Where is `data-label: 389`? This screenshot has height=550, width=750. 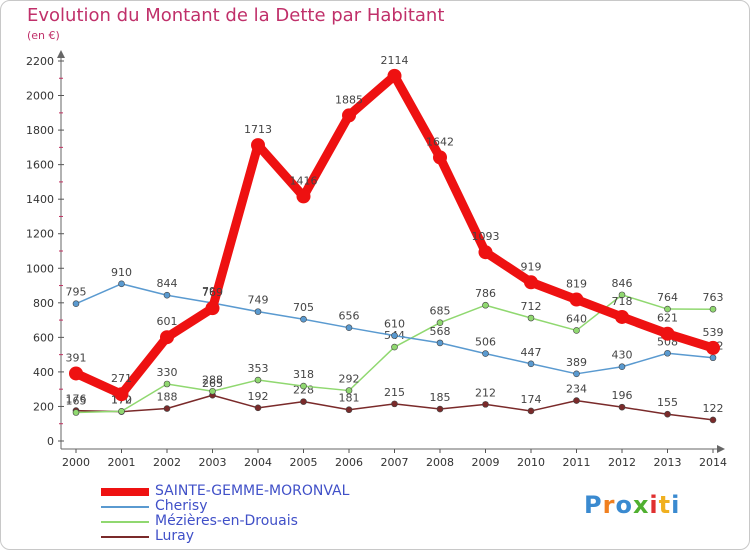 data-label: 389 is located at coordinates (576, 362).